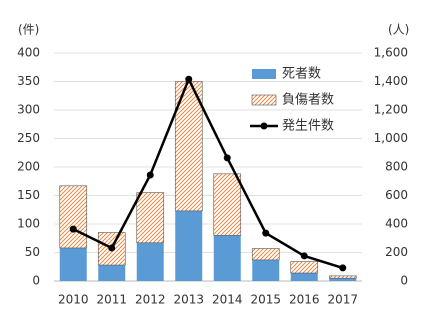 The width and height of the screenshot is (423, 325). Describe the element at coordinates (396, 195) in the screenshot. I see `y2-tick-label: 600` at that location.